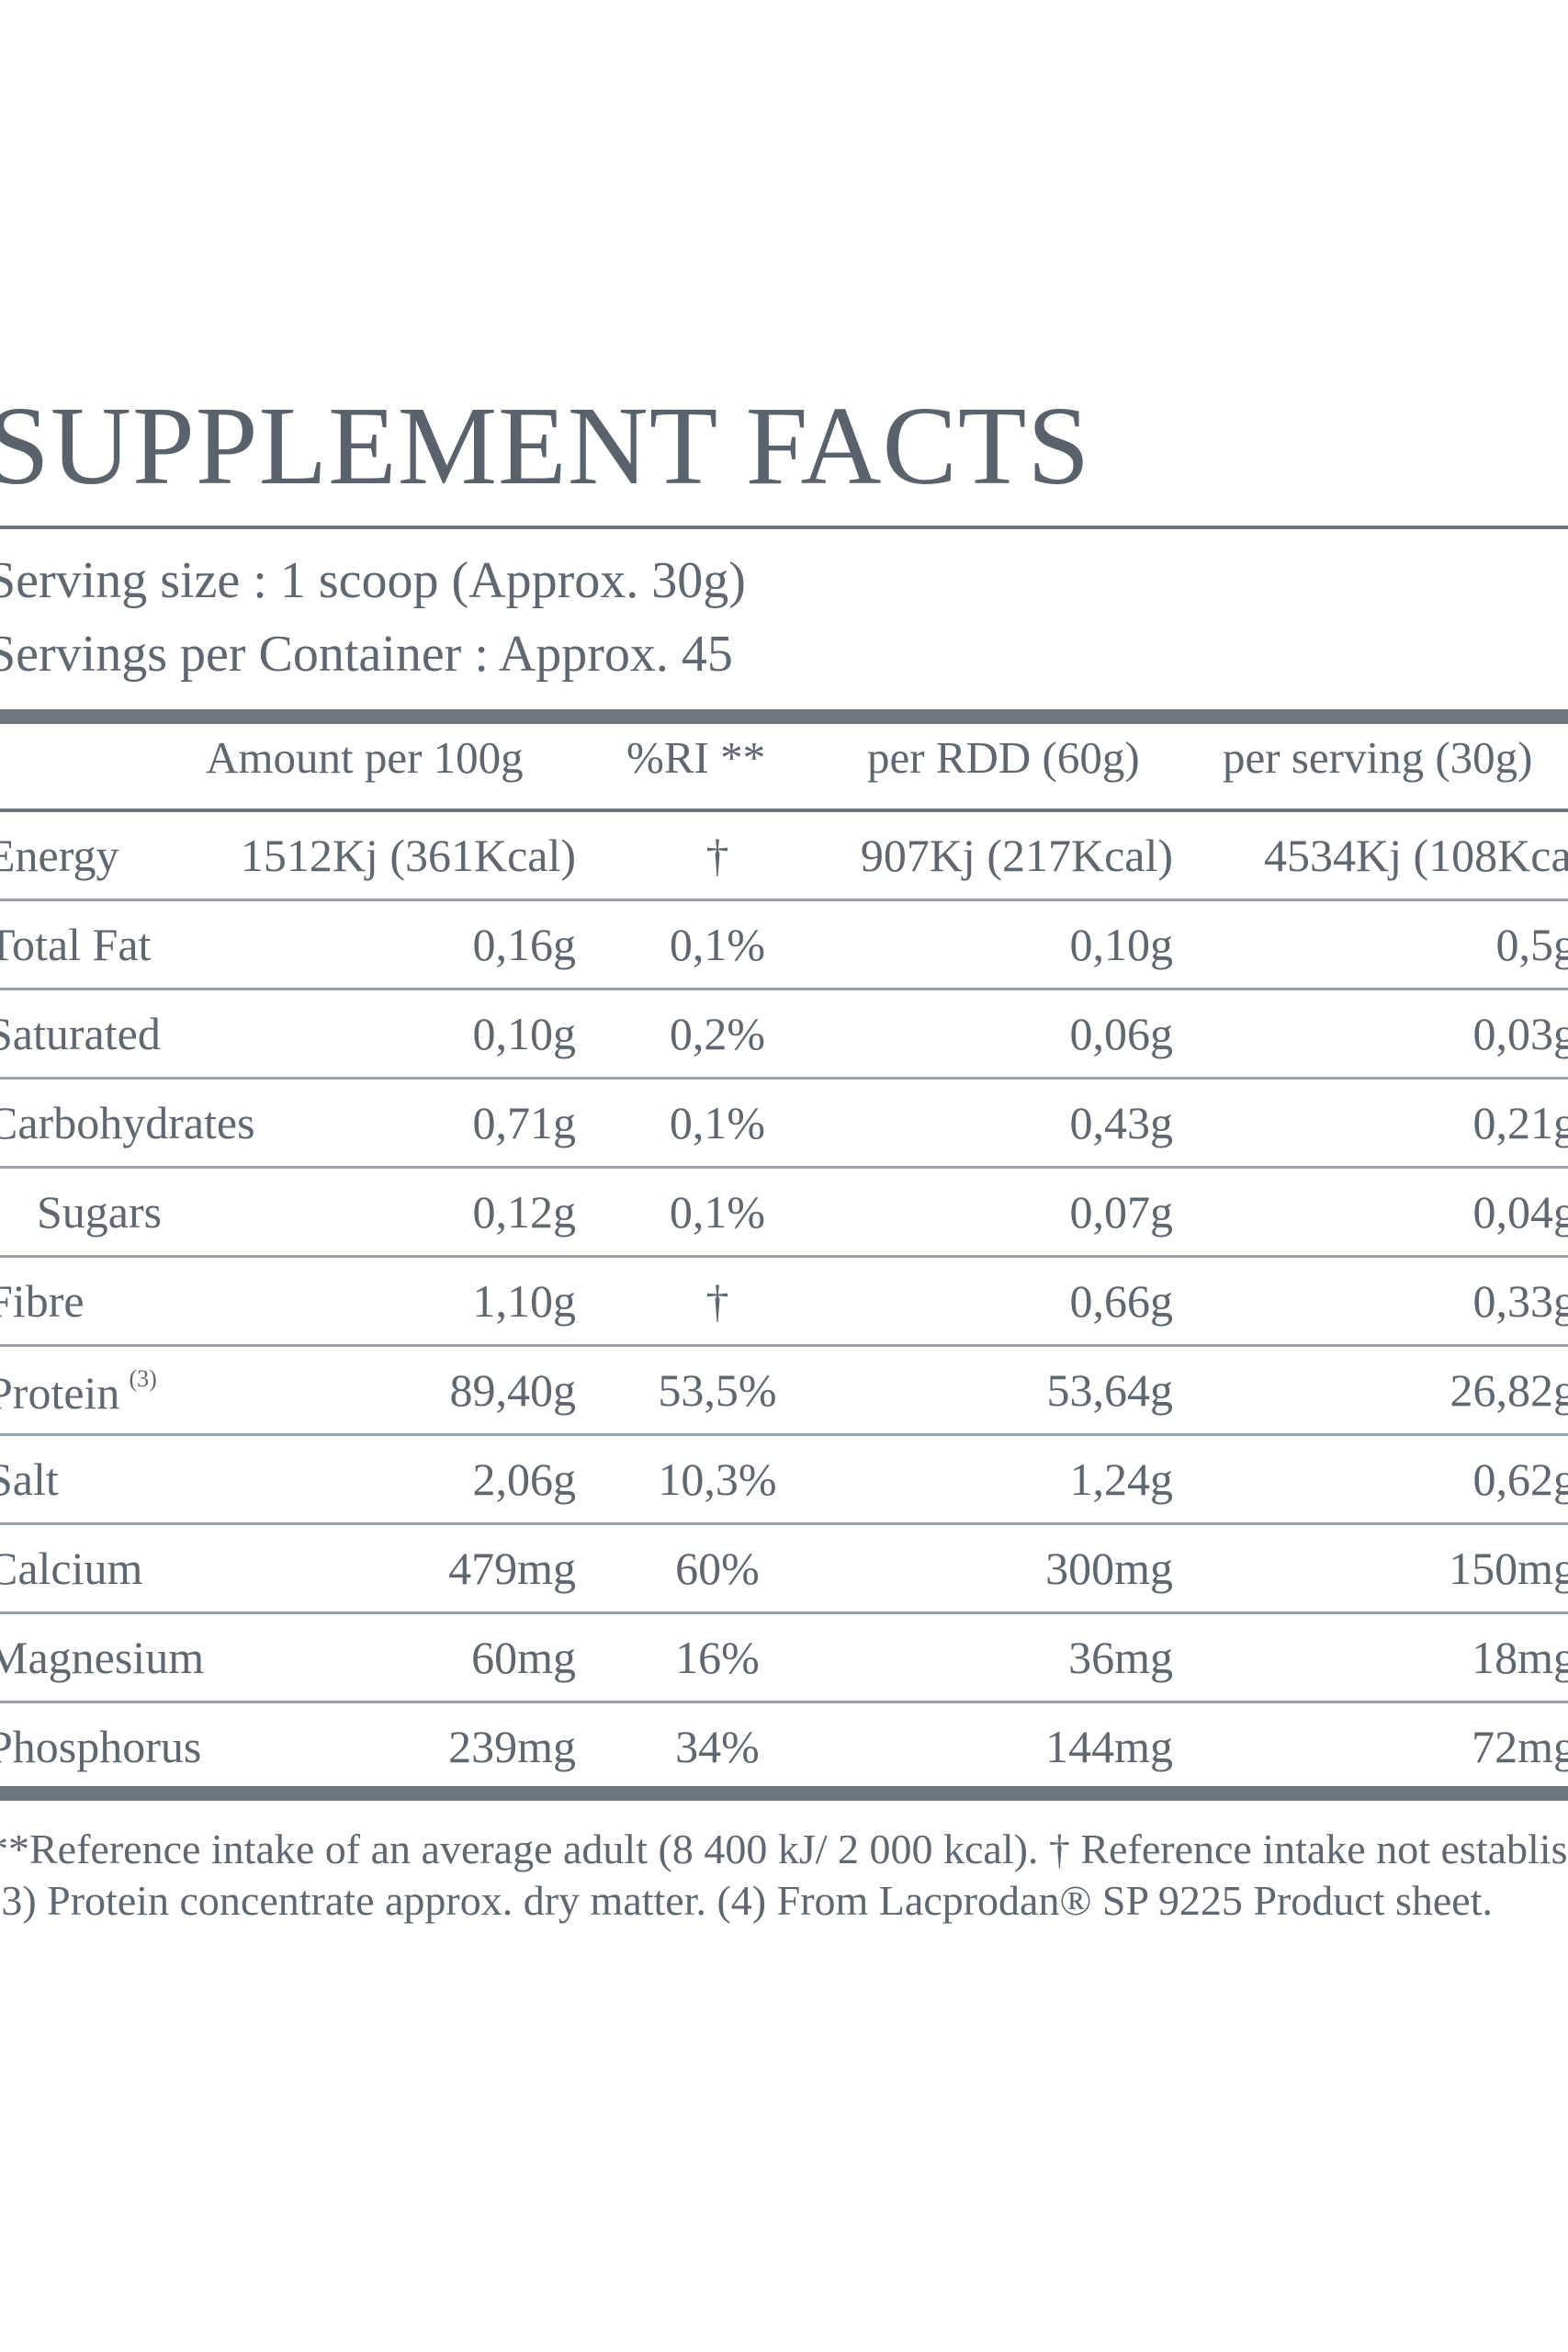  I want to click on col-header-serving: per serving (30g), so click(1378, 758).